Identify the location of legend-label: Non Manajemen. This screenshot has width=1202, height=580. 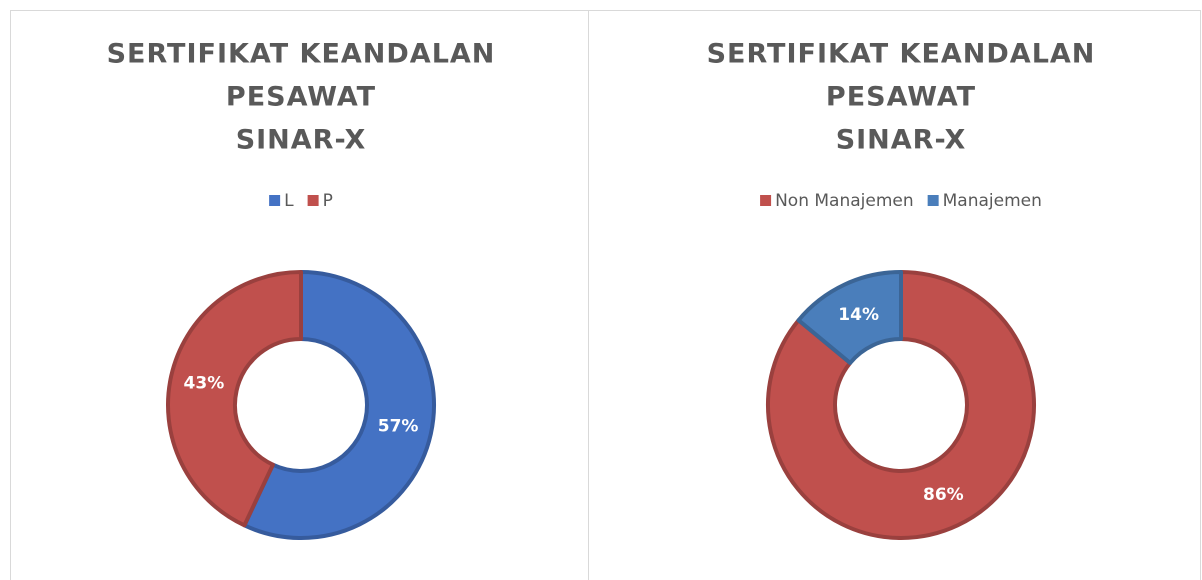
(844, 201).